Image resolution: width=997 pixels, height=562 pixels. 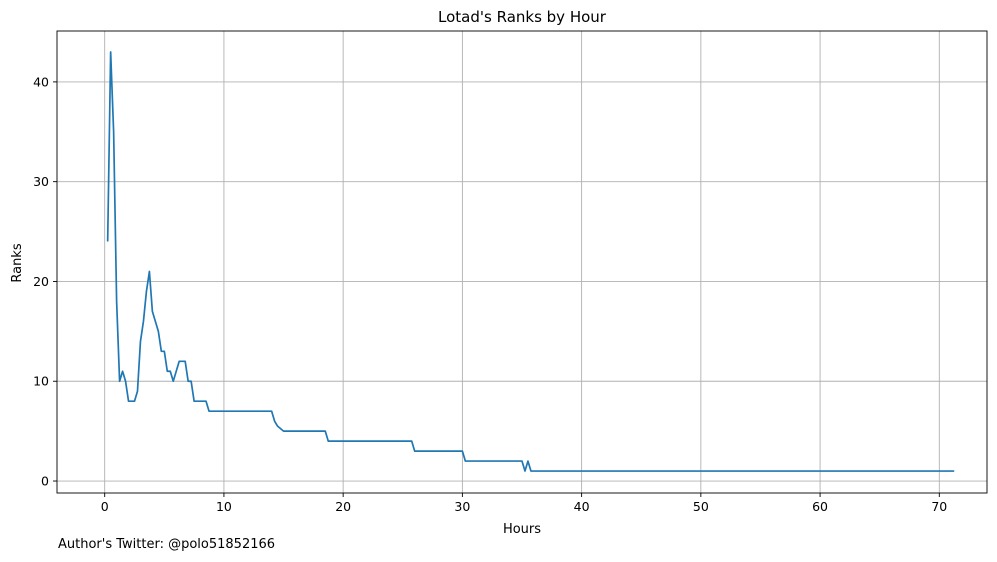 I want to click on y-axis-ticks: 0 10 20 30 40, so click(x=45, y=281).